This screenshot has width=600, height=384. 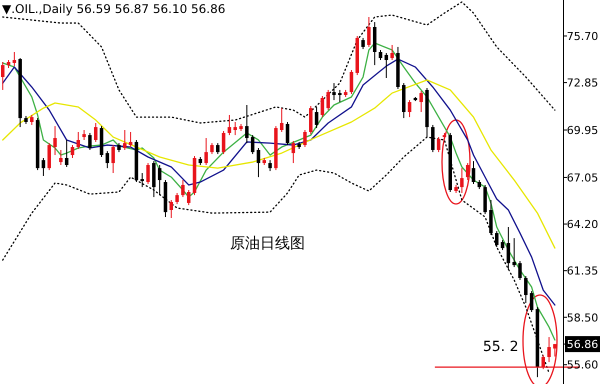 What do you see at coordinates (582, 225) in the screenshot?
I see `y-tick-label: 64.20` at bounding box center [582, 225].